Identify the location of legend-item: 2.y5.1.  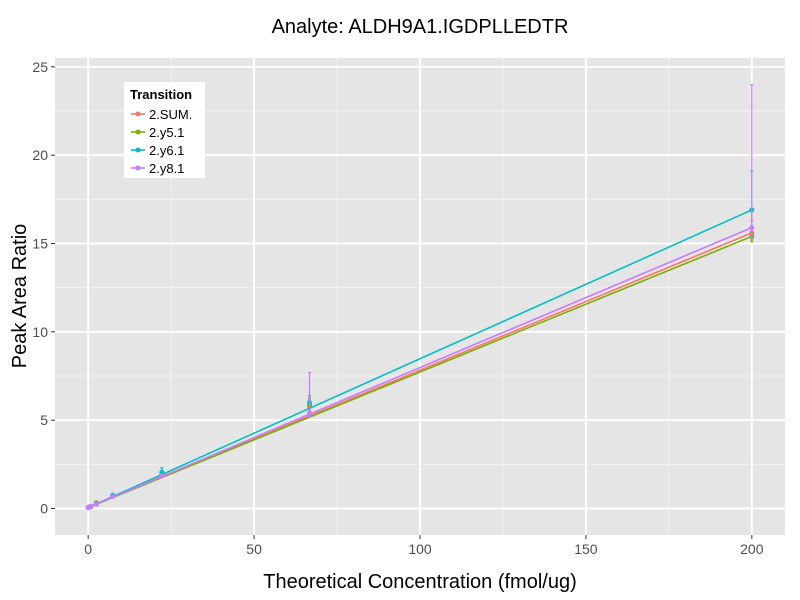
(157, 132).